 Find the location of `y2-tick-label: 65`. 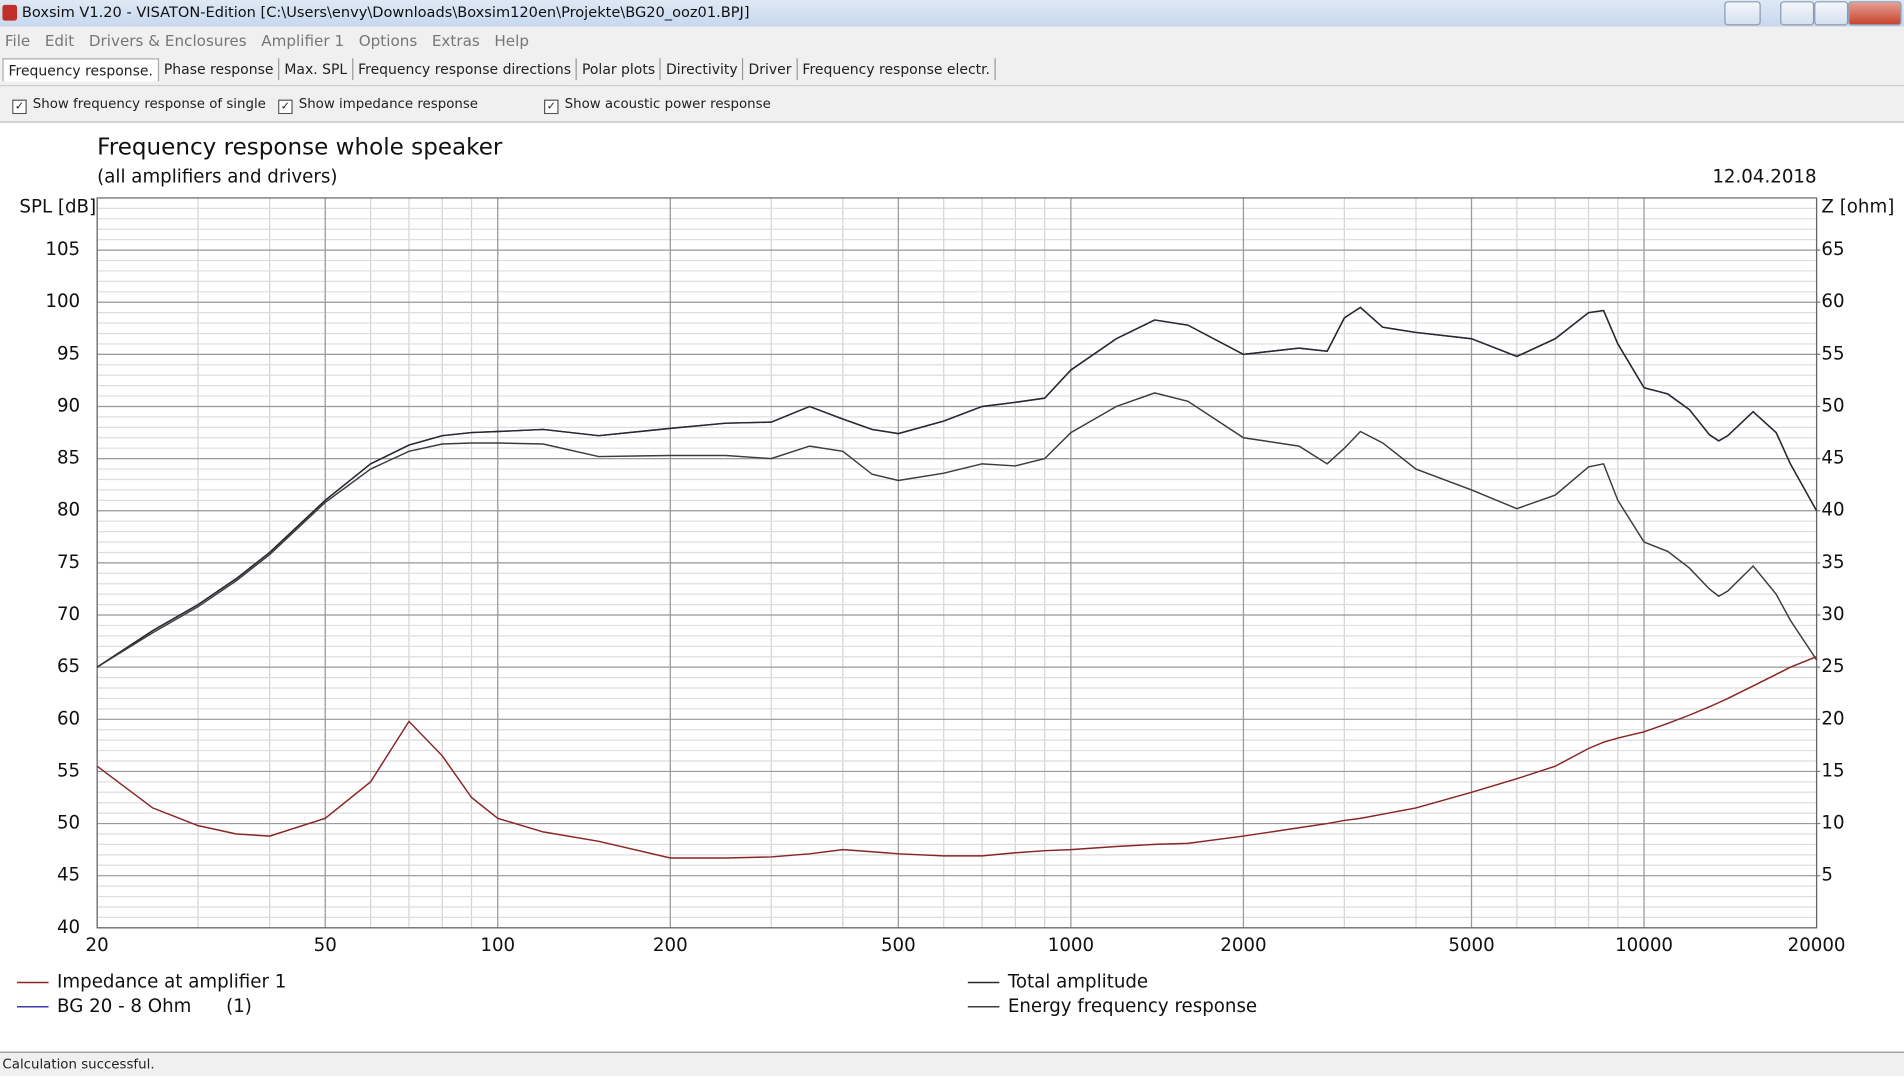

y2-tick-label: 65 is located at coordinates (1832, 249).